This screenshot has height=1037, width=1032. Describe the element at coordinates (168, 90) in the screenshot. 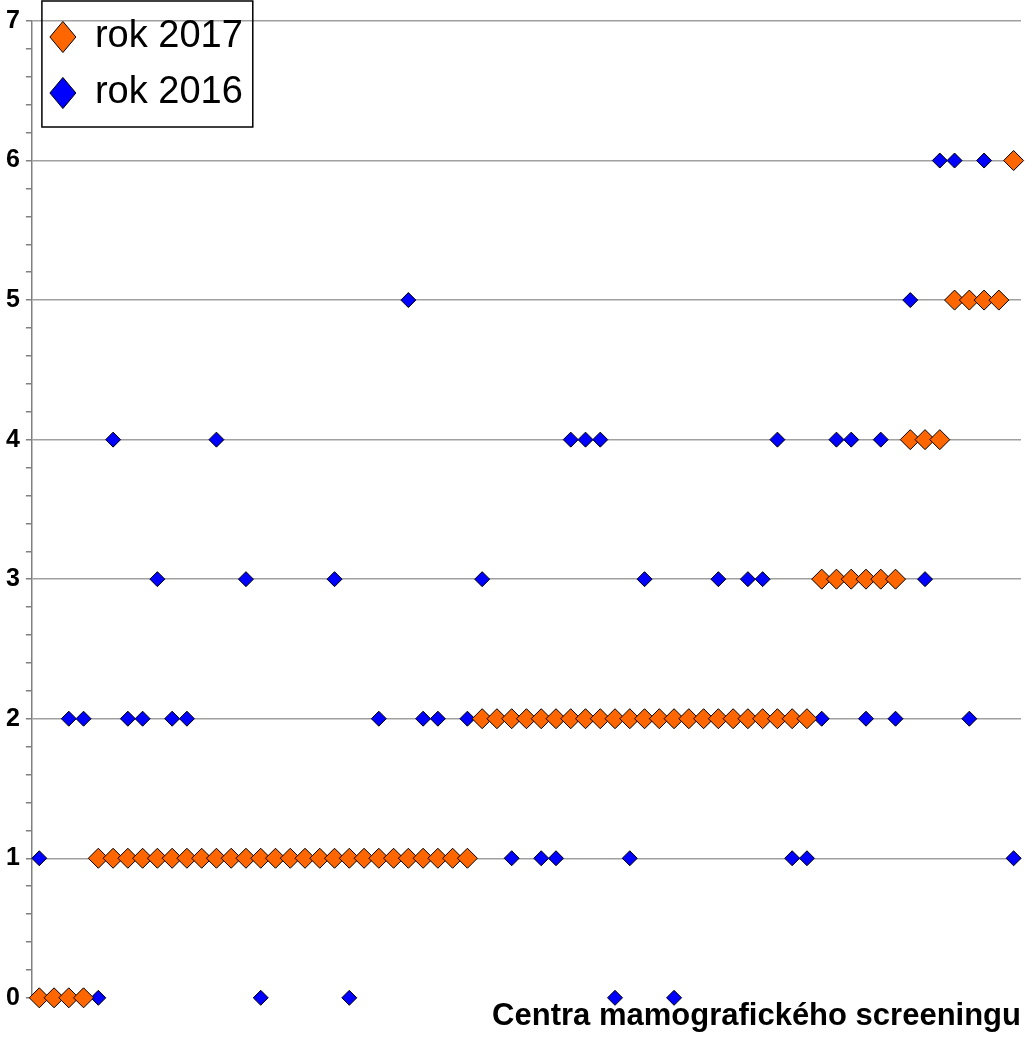

I see `legend-label: rok 2016` at that location.